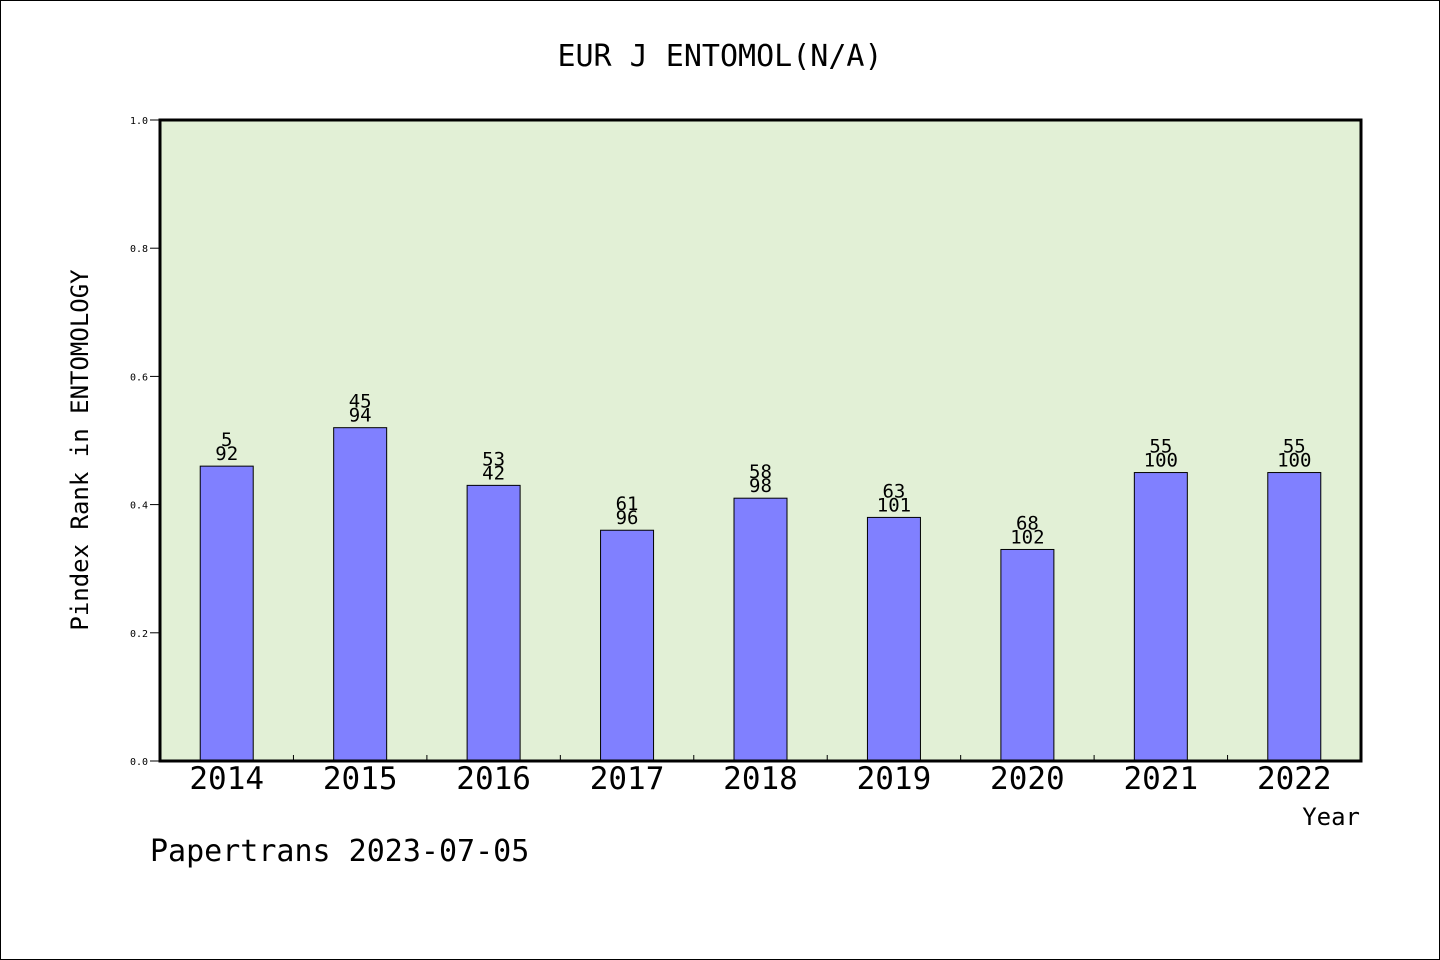 The height and width of the screenshot is (960, 1440). Describe the element at coordinates (493, 623) in the screenshot. I see `bar-2016` at that location.